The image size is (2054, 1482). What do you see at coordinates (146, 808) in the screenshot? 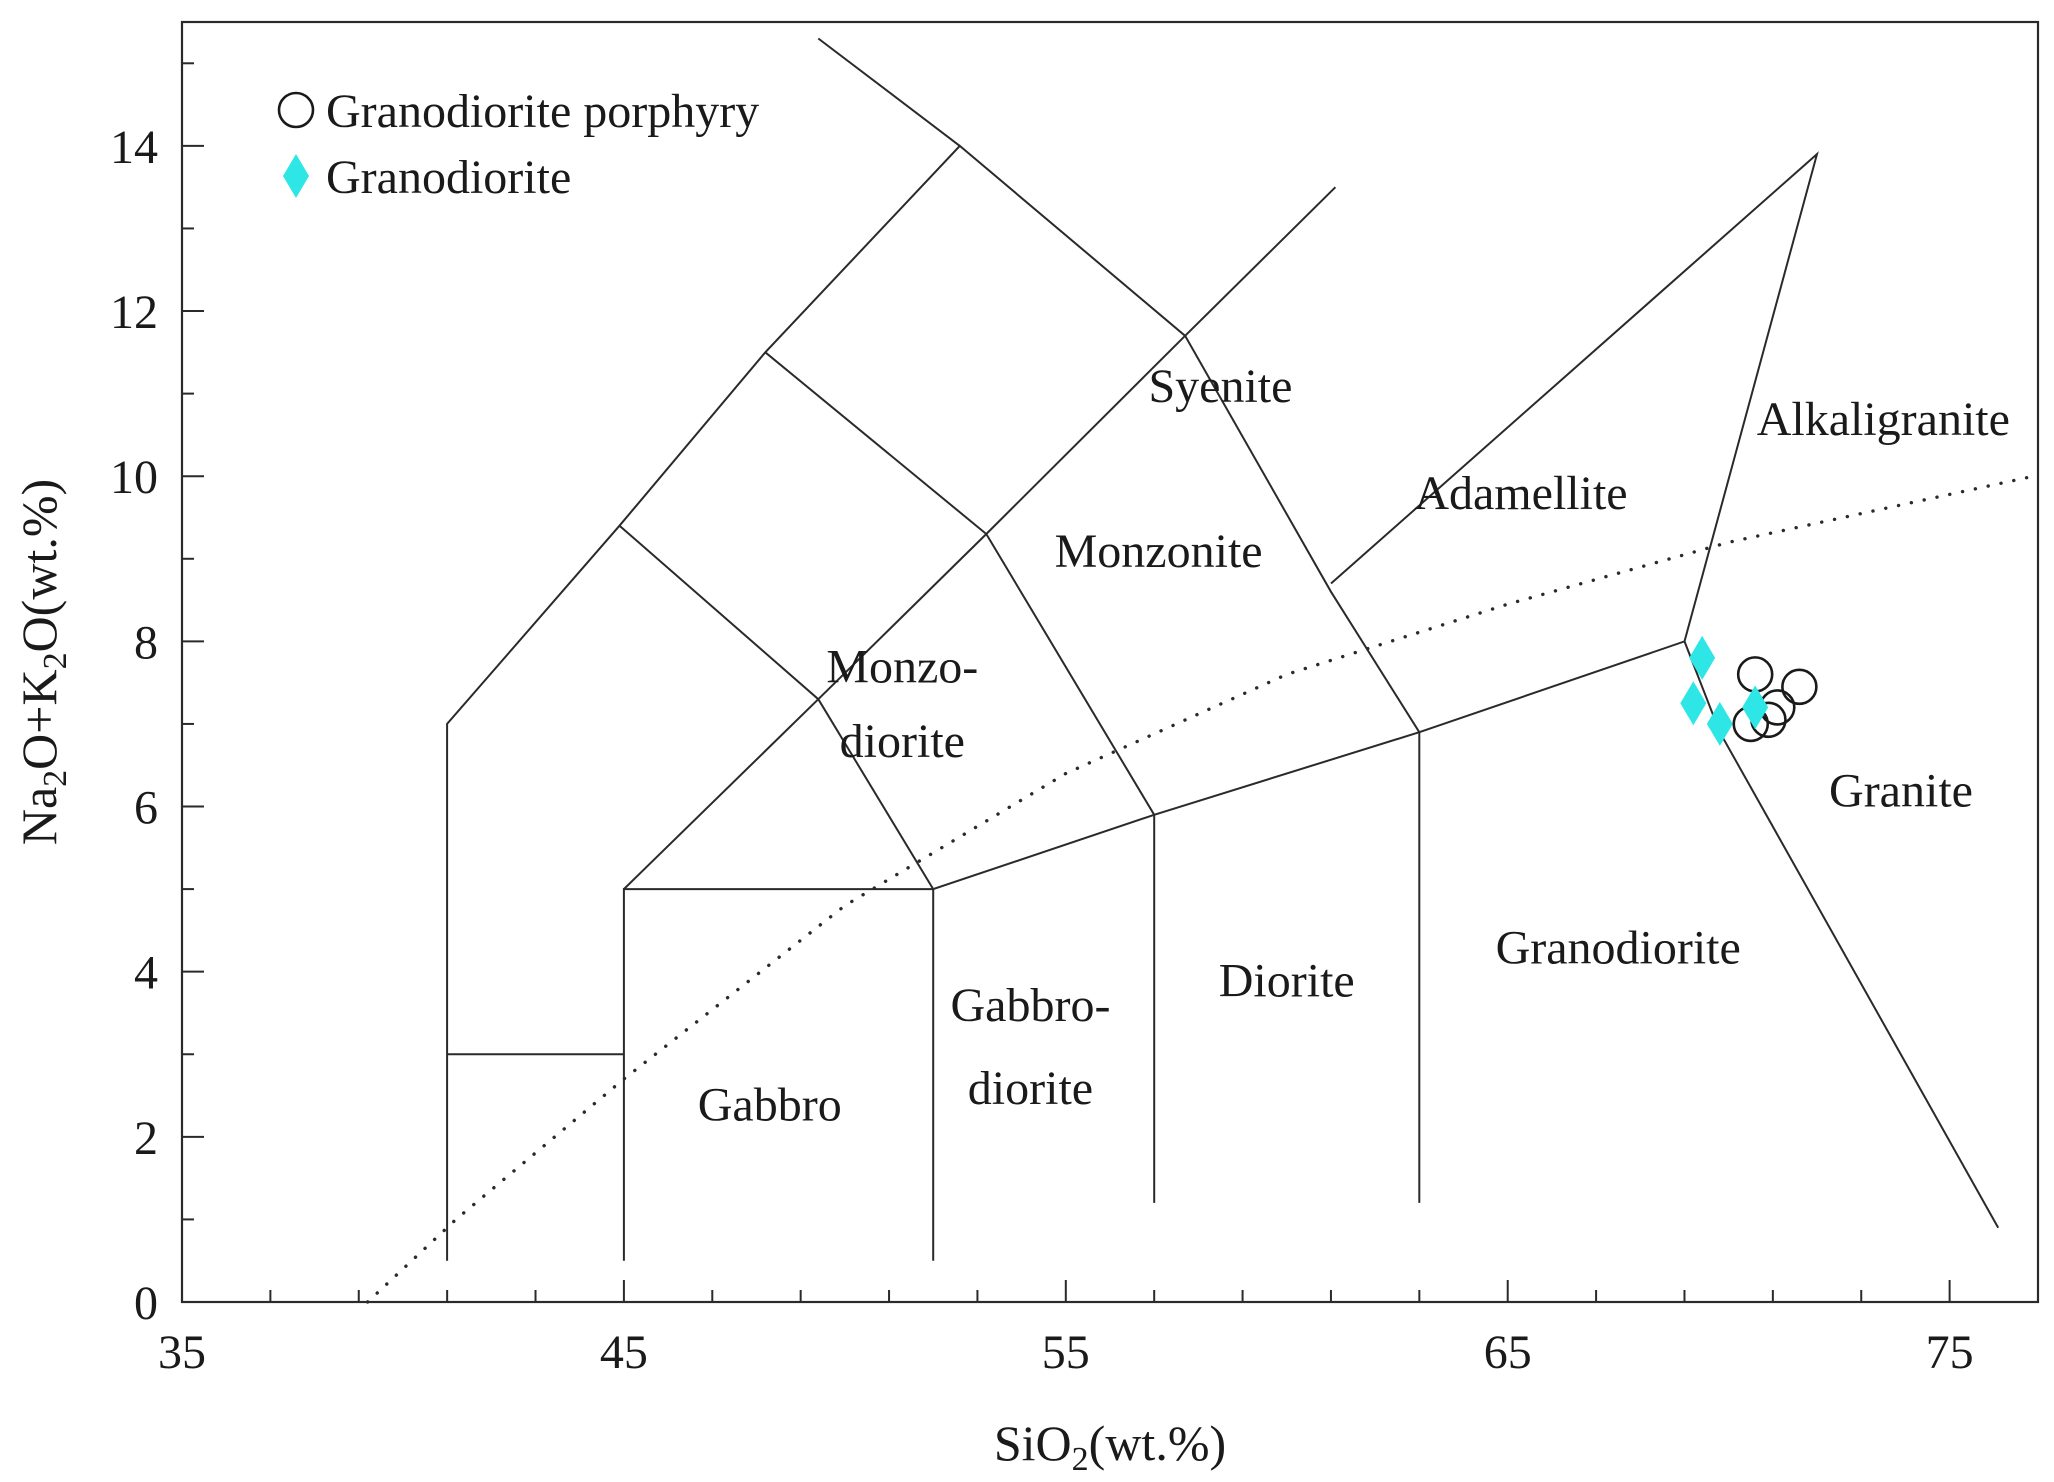
I see `y-tick-label: 6` at bounding box center [146, 808].